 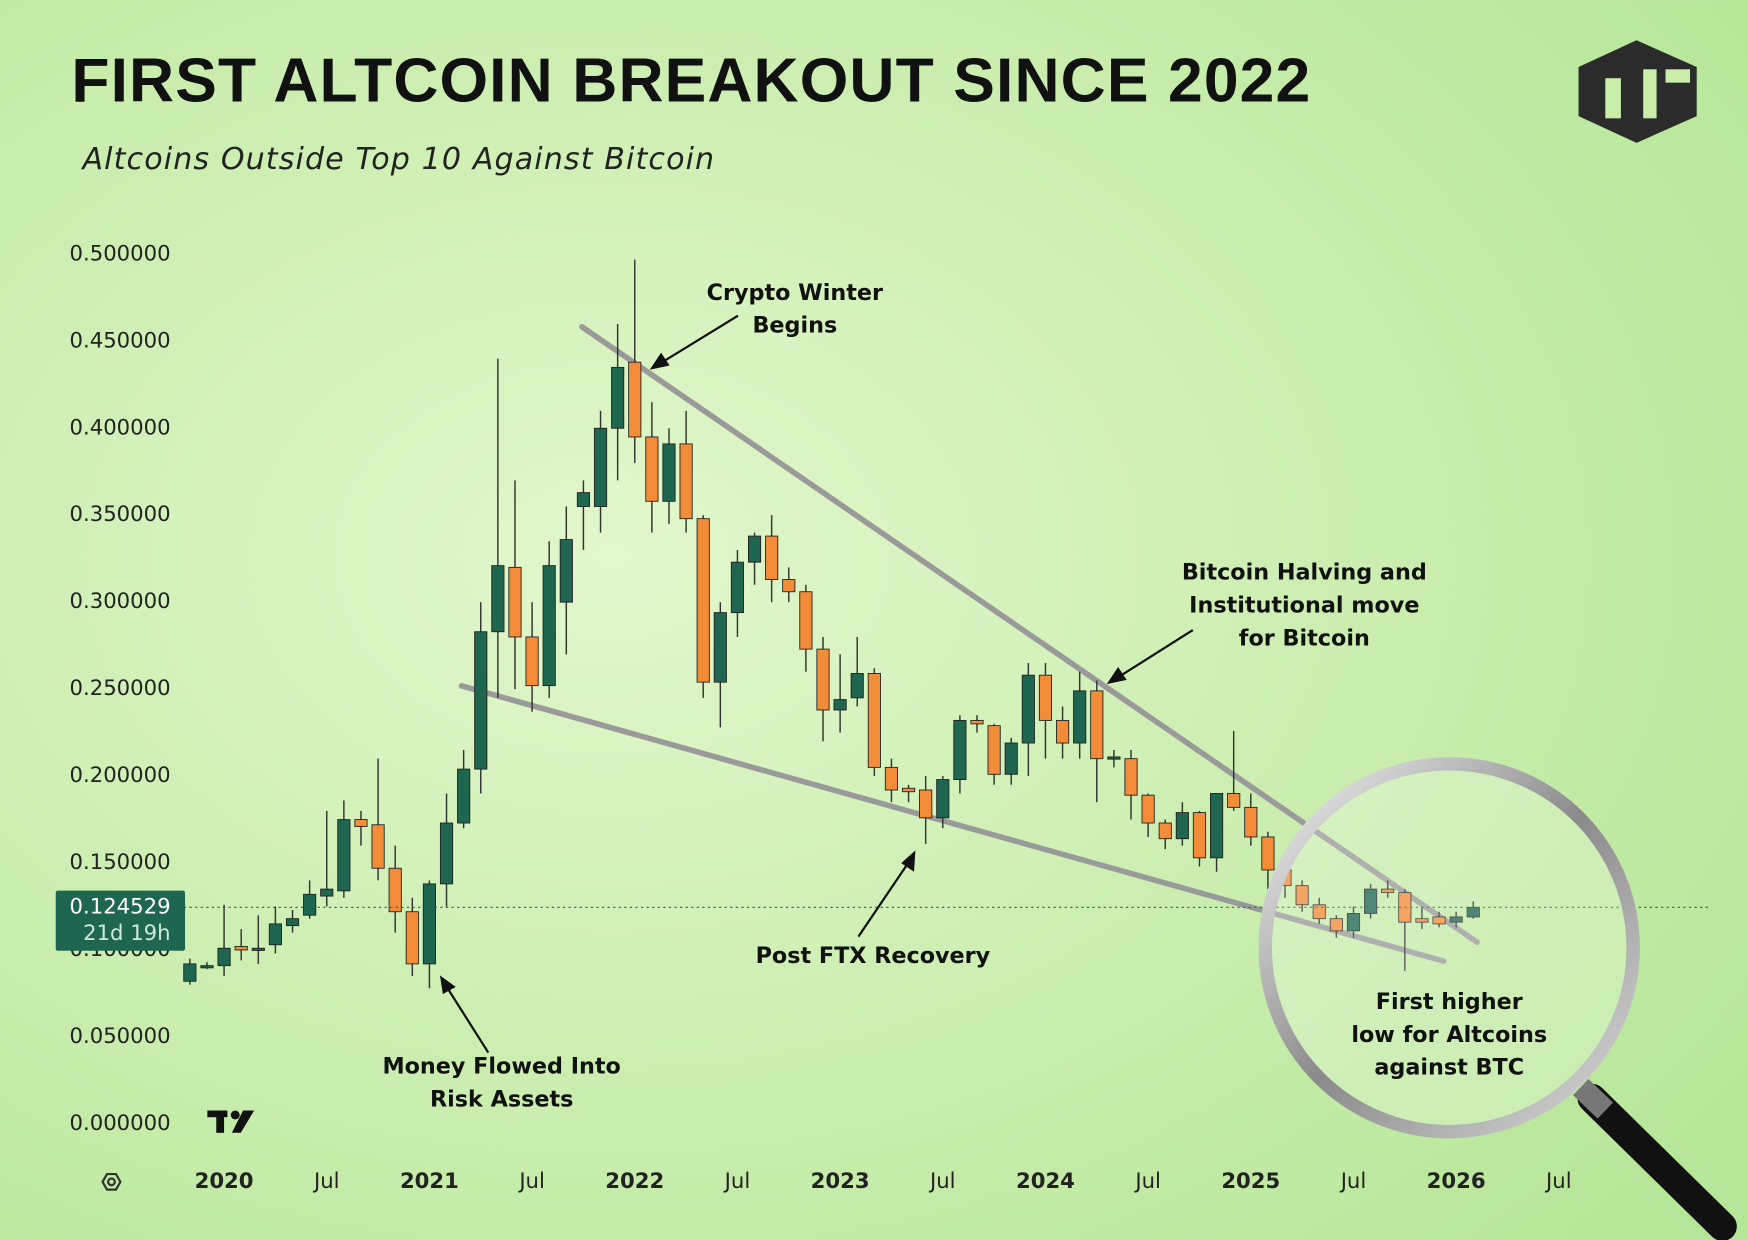 I want to click on y-tick-label: 0.000000, so click(x=120, y=1122).